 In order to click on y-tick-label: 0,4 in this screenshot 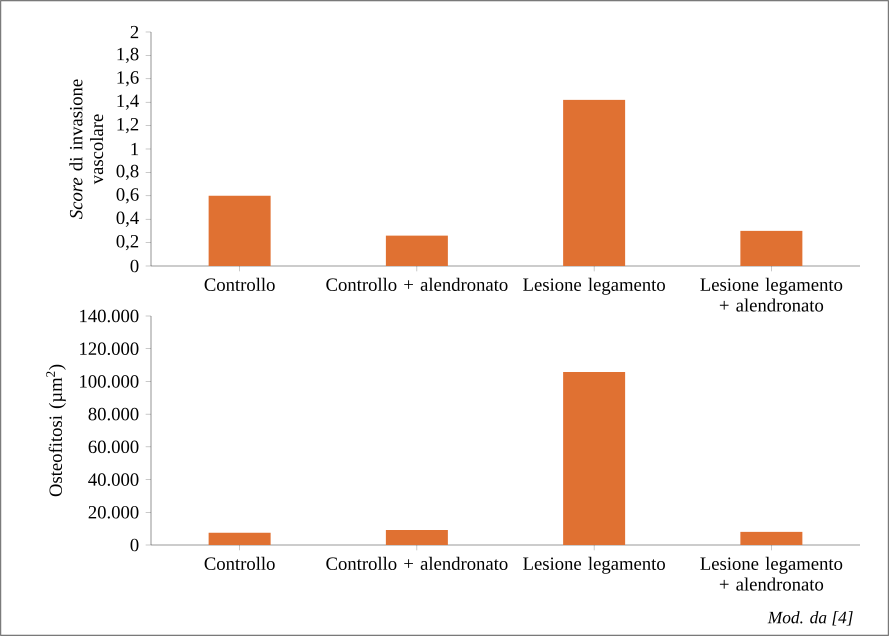, I will do `click(127, 219)`.